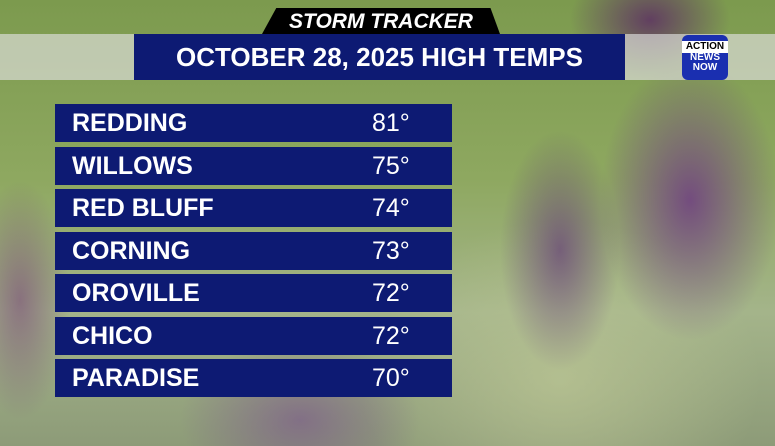 Image resolution: width=775 pixels, height=446 pixels. What do you see at coordinates (381, 21) in the screenshot?
I see `storm-tracker-tab: STORM TRACKER` at bounding box center [381, 21].